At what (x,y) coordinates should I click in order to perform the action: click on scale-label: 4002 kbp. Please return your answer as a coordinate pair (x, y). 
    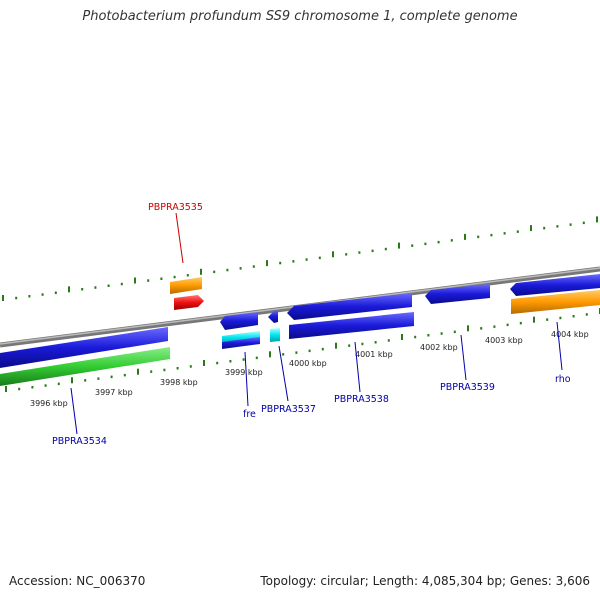
    Looking at the image, I should click on (439, 347).